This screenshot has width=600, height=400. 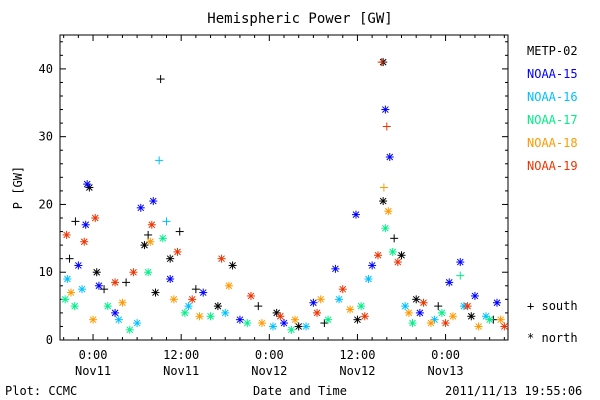 What do you see at coordinates (381, 62) in the screenshot?
I see `data-point-noaa-19-south` at bounding box center [381, 62].